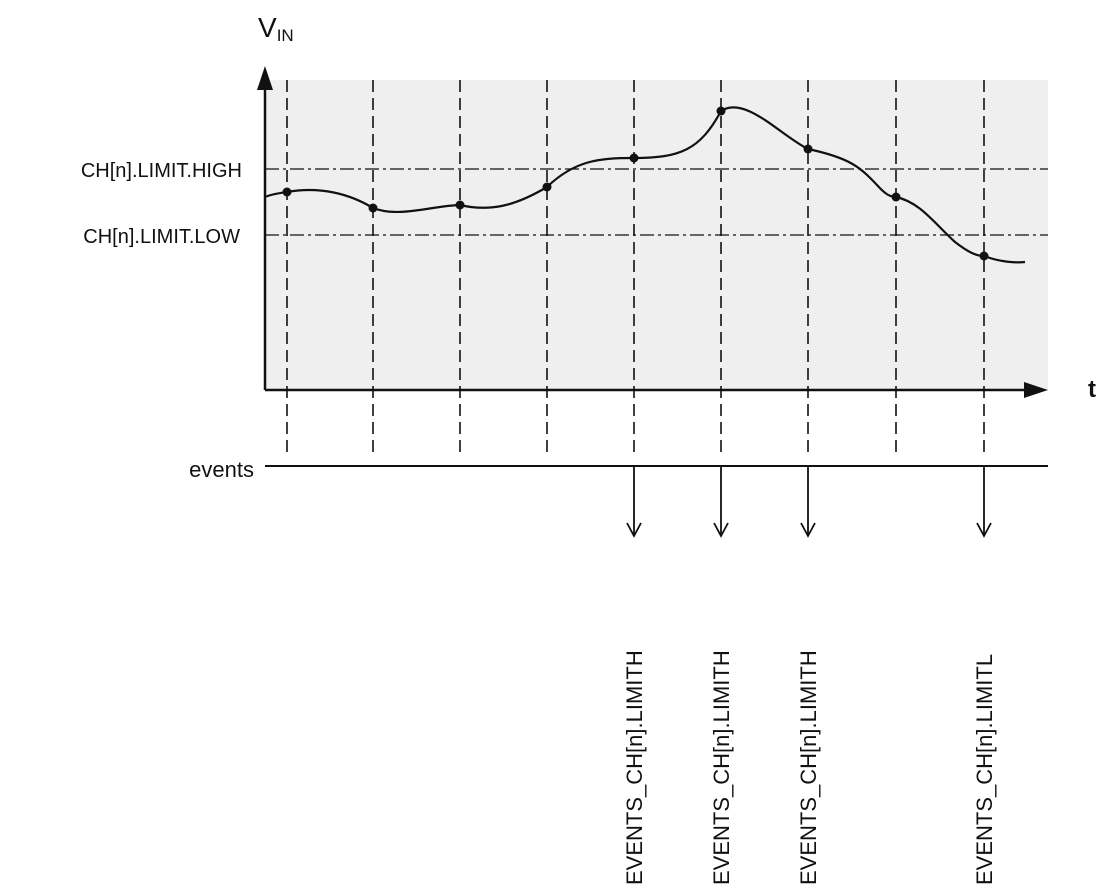 This screenshot has height=896, width=1114. I want to click on y-axis-title: VIN, so click(276, 28).